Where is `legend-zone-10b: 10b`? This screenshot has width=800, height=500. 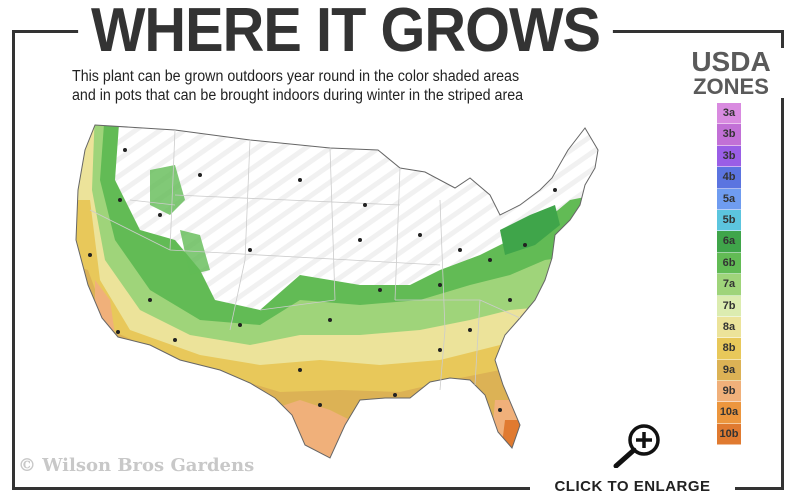 legend-zone-10b: 10b is located at coordinates (729, 434).